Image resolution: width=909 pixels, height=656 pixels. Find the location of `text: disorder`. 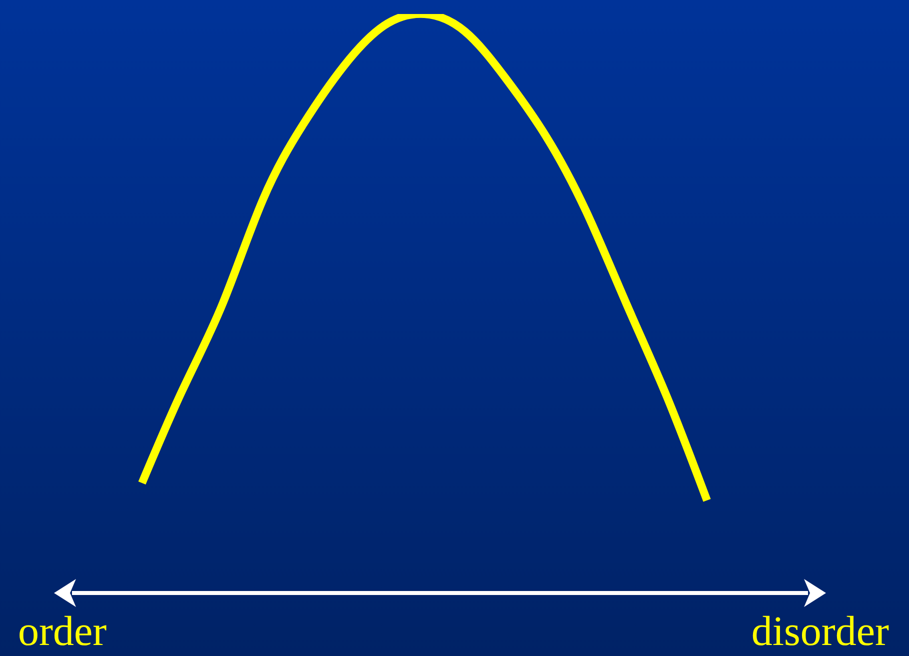

text: disorder is located at coordinates (820, 632).